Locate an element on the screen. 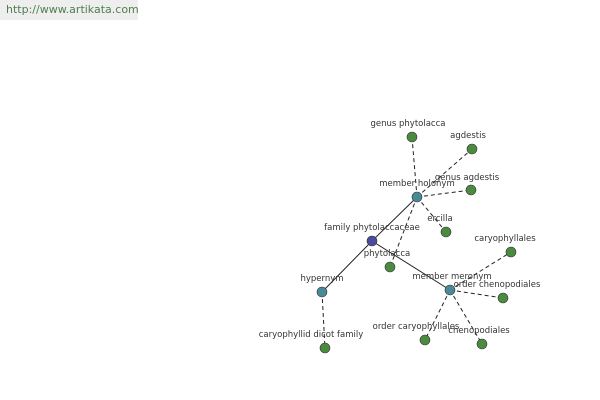 Image resolution: width=600 pixels, height=400 pixels. node-label: member meronym is located at coordinates (451, 277).